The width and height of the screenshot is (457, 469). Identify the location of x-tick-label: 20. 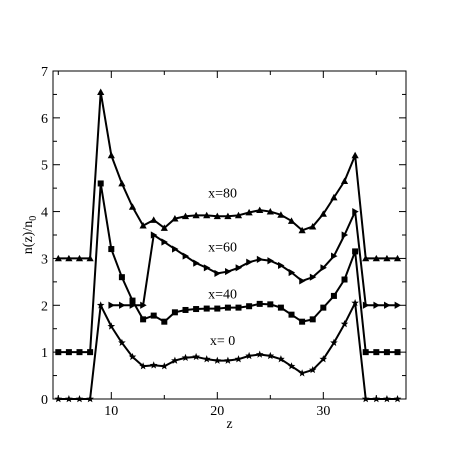
(217, 411).